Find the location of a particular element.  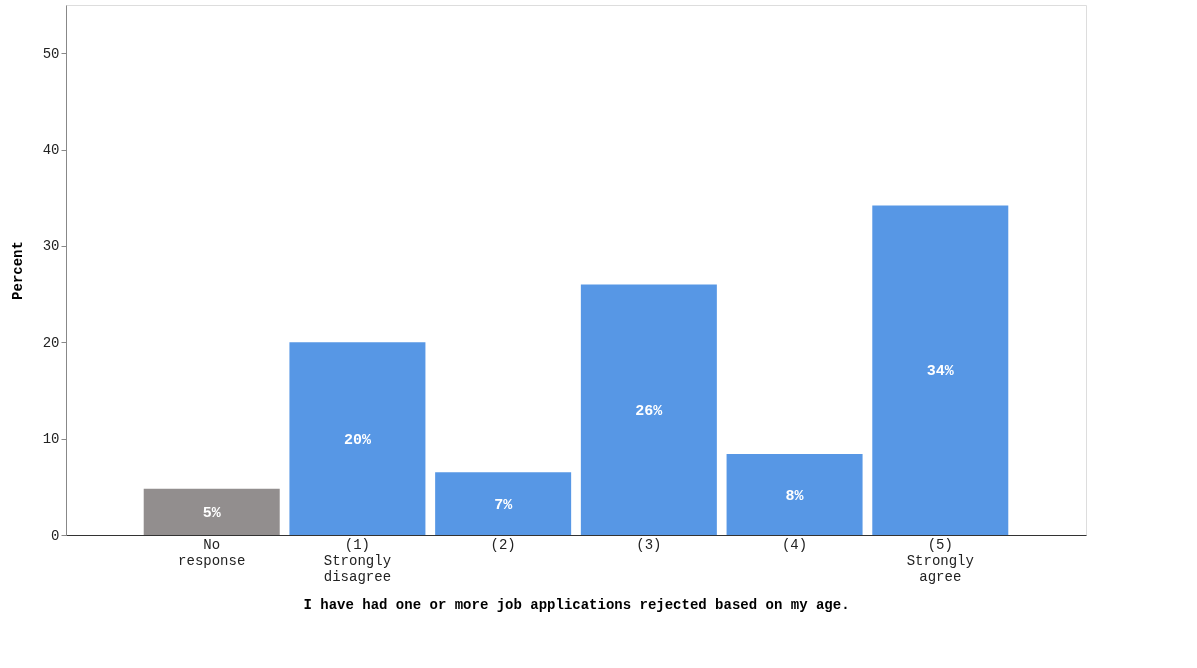

data-label: 20% is located at coordinates (357, 440).